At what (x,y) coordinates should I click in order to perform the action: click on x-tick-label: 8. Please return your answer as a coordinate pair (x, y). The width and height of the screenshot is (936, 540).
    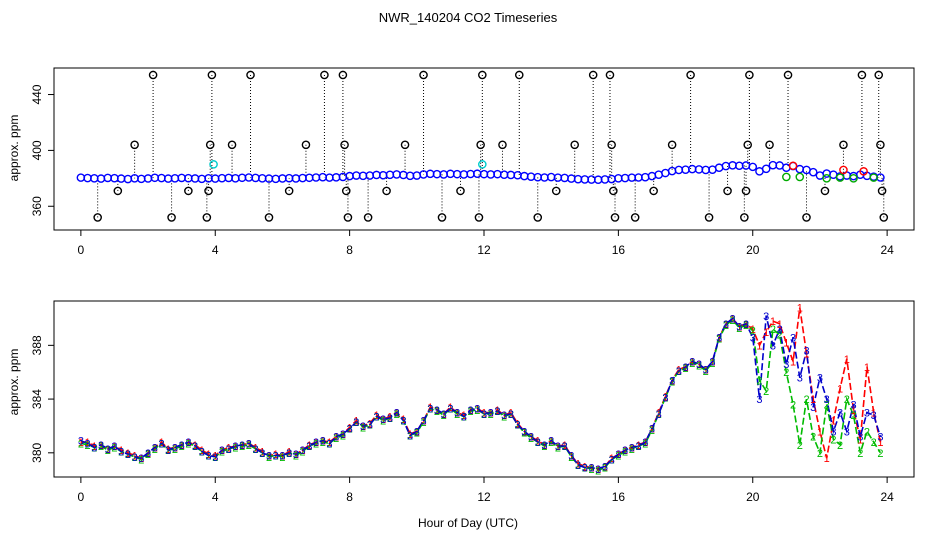
    Looking at the image, I should click on (349, 497).